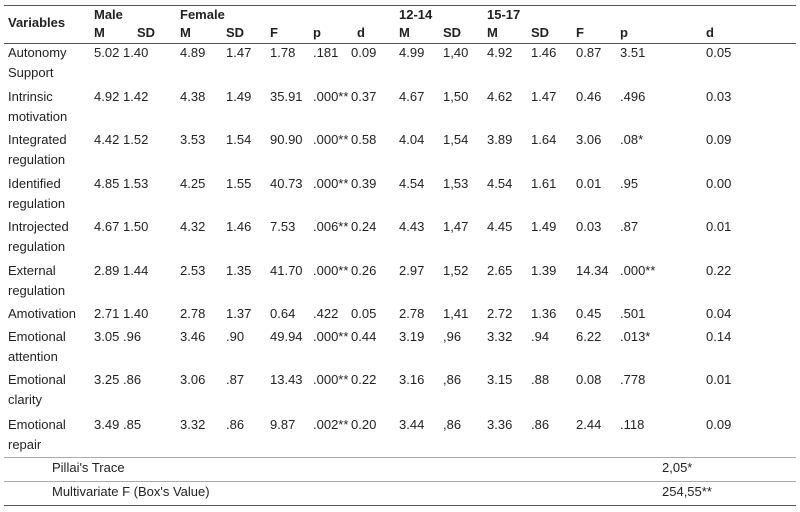  What do you see at coordinates (540, 336) in the screenshot?
I see `cell: .94` at bounding box center [540, 336].